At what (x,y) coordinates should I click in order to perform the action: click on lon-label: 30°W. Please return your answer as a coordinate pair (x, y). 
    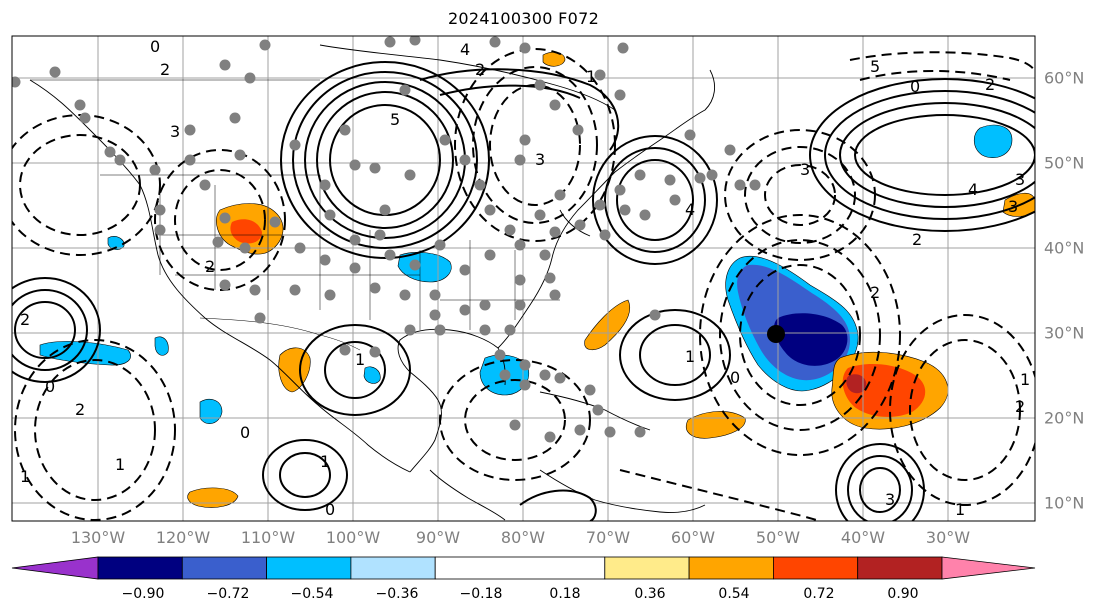
    Looking at the image, I should click on (948, 537).